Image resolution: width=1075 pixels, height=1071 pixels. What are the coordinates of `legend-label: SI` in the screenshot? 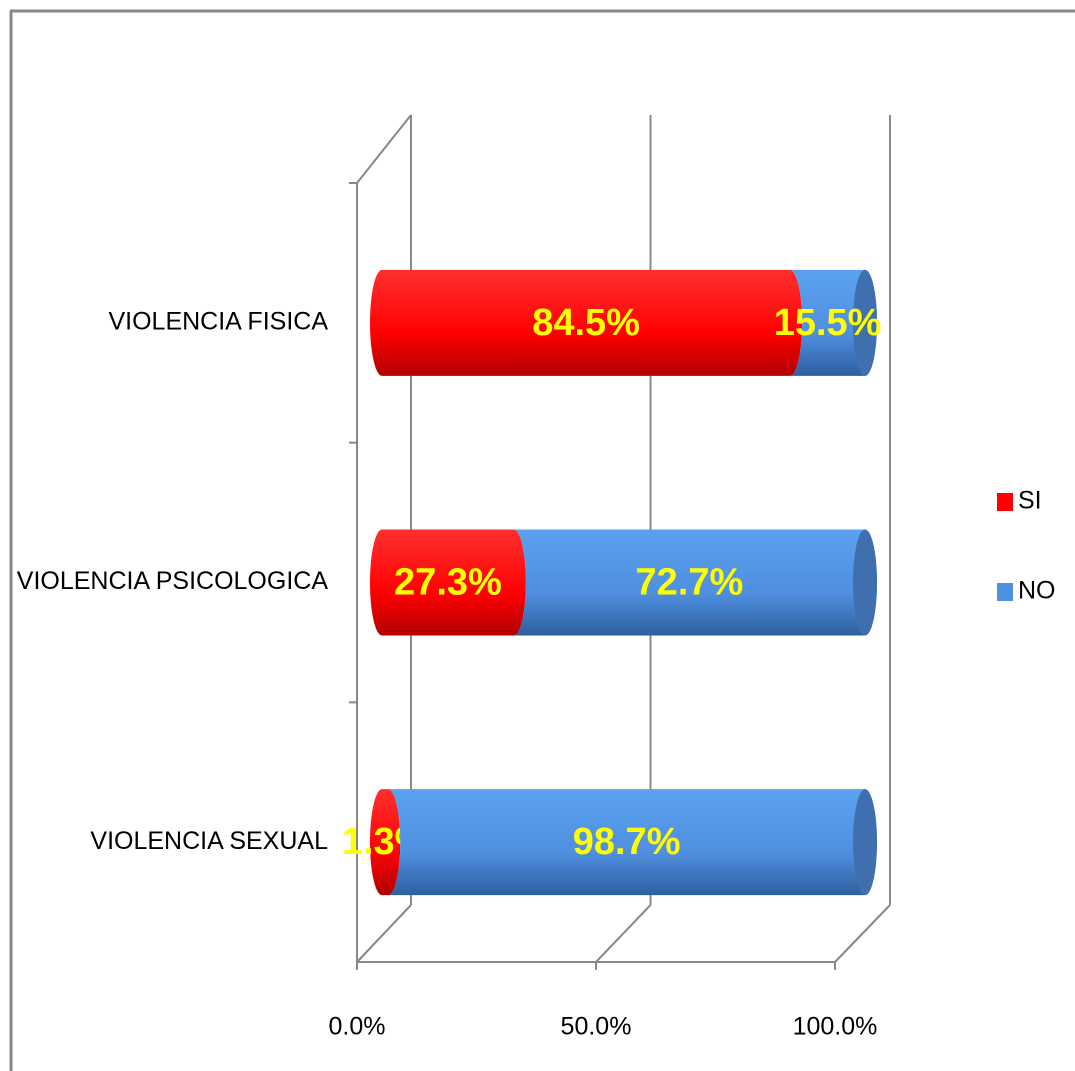 It's located at (1030, 501).